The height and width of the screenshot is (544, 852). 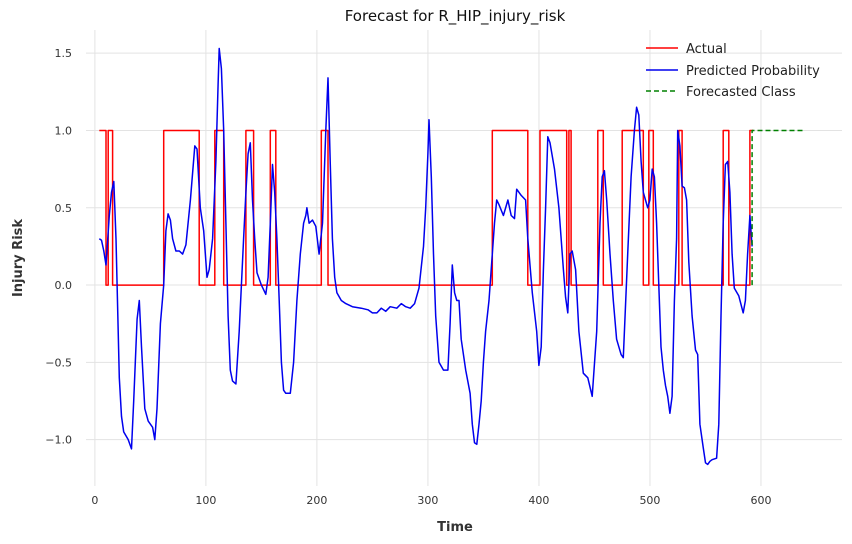 I want to click on y-tick-label: 0.5, so click(x=64, y=208).